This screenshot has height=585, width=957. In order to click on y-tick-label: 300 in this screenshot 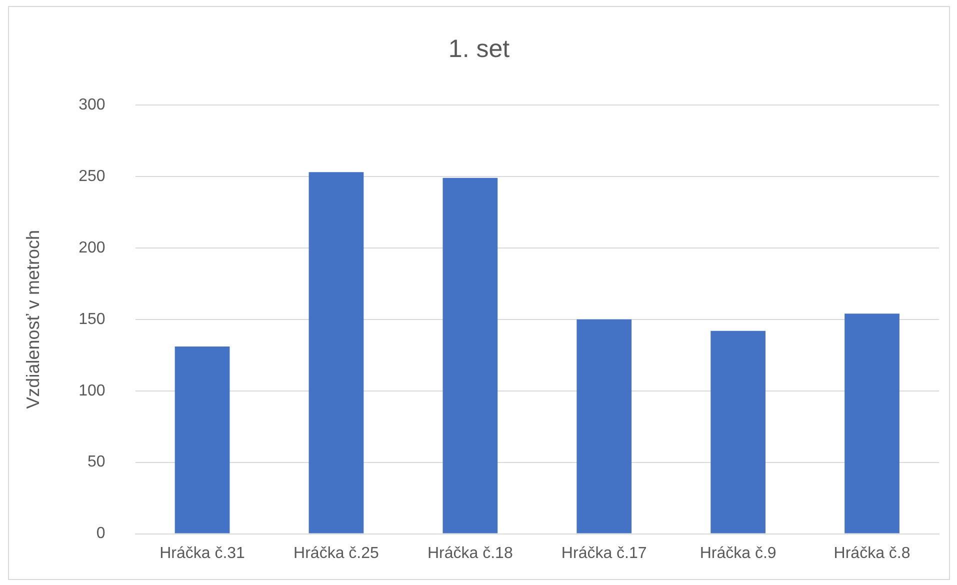, I will do `click(92, 105)`.